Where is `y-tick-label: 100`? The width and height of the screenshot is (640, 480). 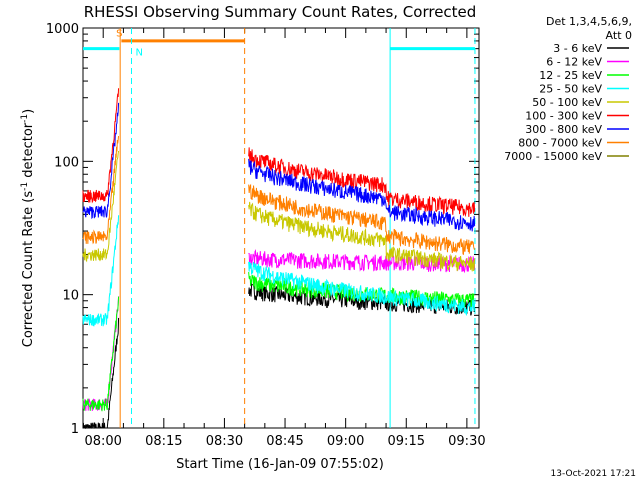 y-tick-label: 100 is located at coordinates (66, 162).